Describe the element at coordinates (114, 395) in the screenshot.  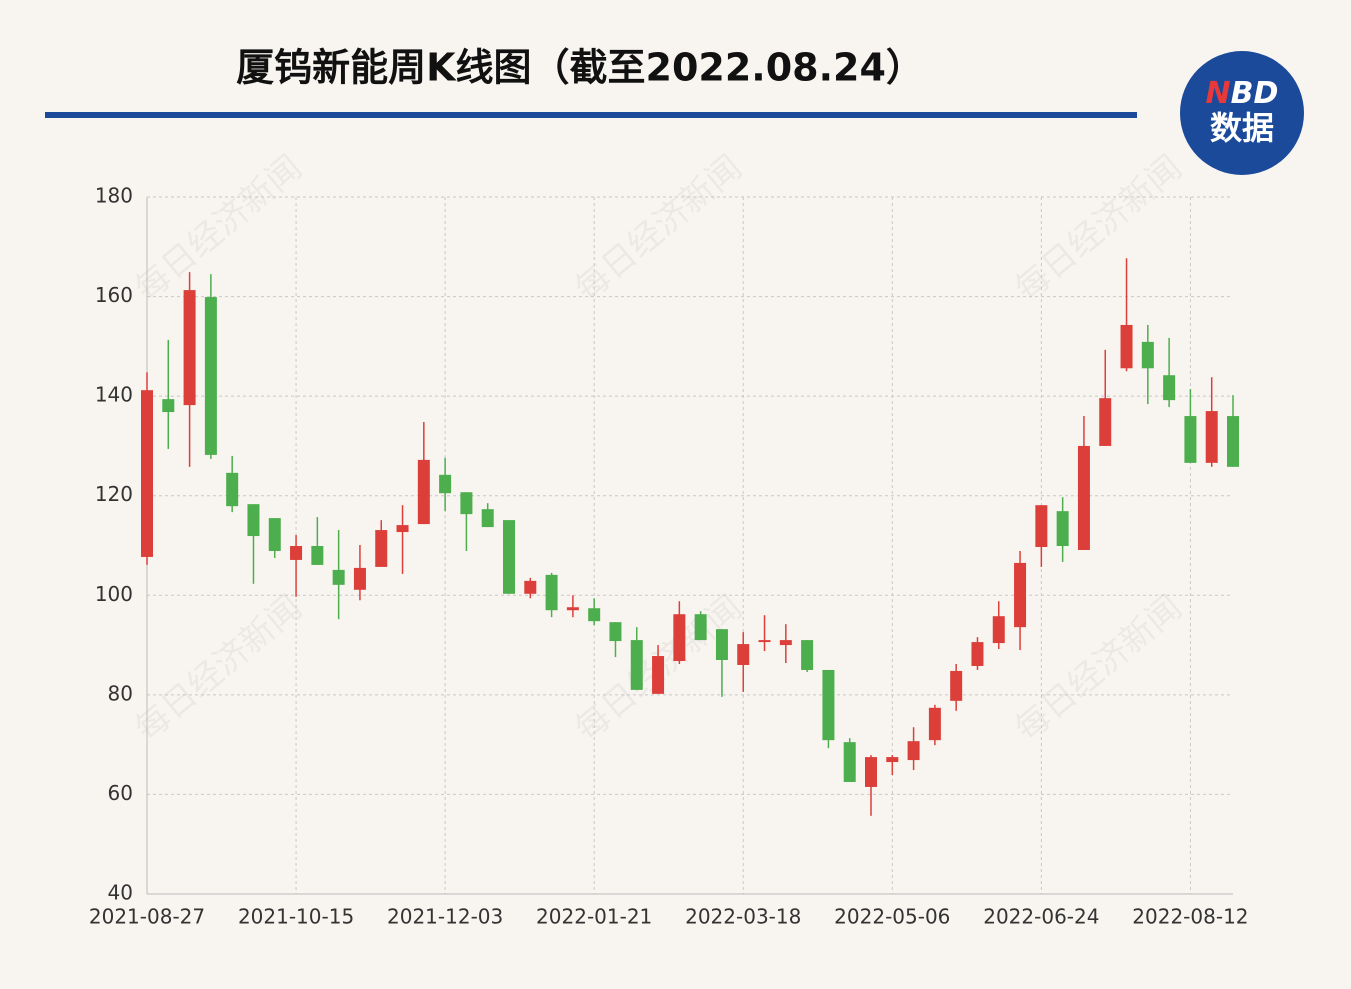
I see `y-tick-label: 140` at that location.